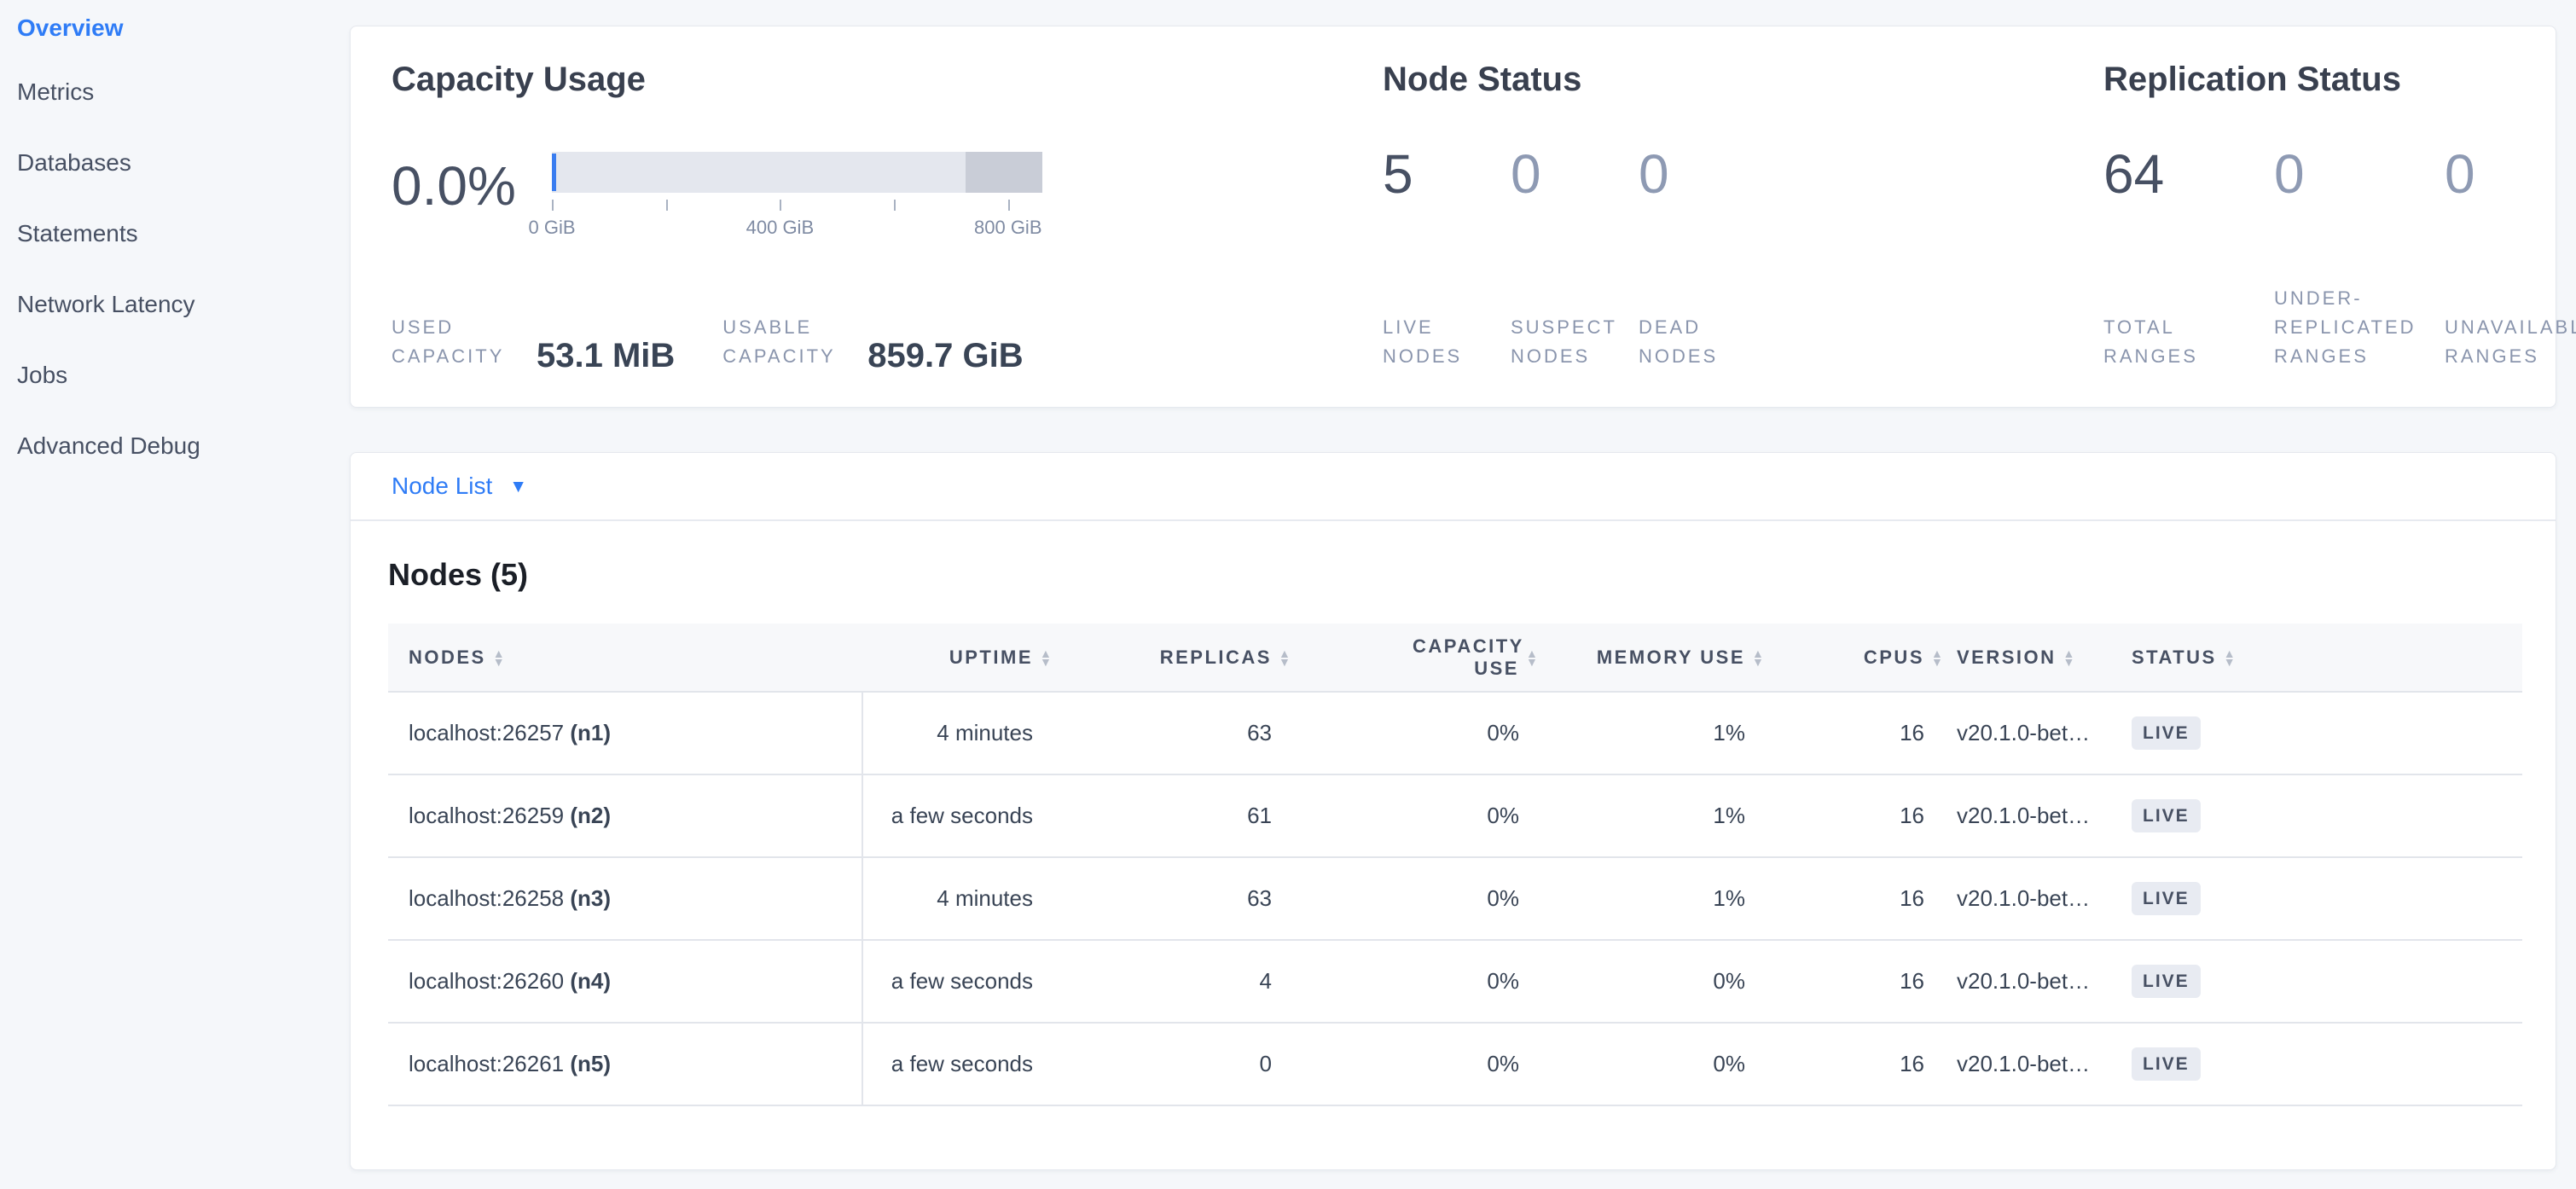 This screenshot has width=2576, height=1189. I want to click on sidebar-item-advanced-debug: Advanced Debug, so click(108, 445).